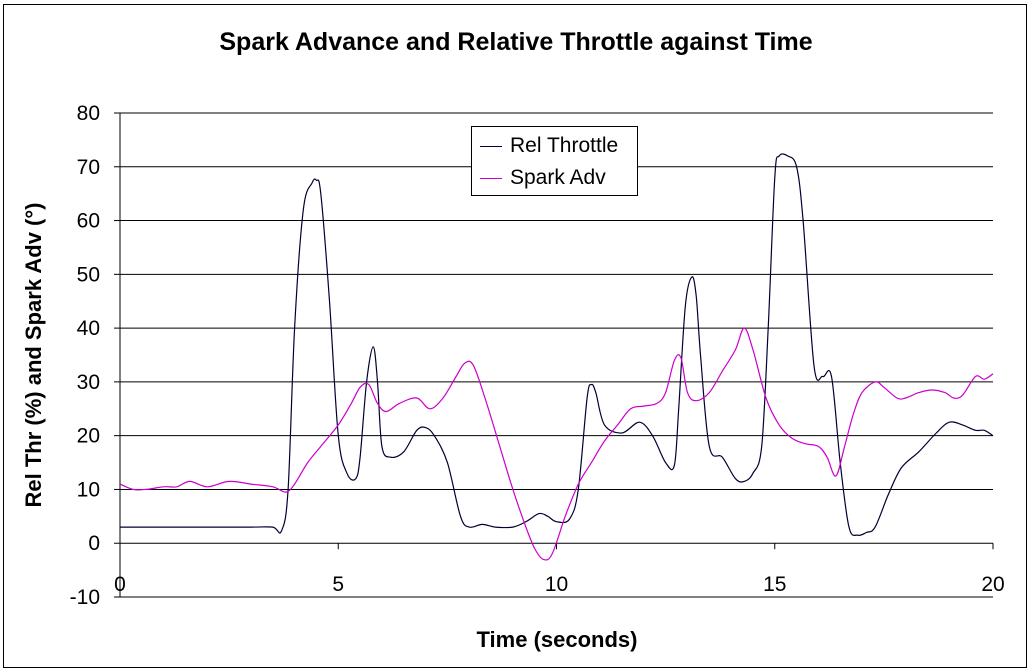  What do you see at coordinates (556, 584) in the screenshot?
I see `x-tick-label-10: 10` at bounding box center [556, 584].